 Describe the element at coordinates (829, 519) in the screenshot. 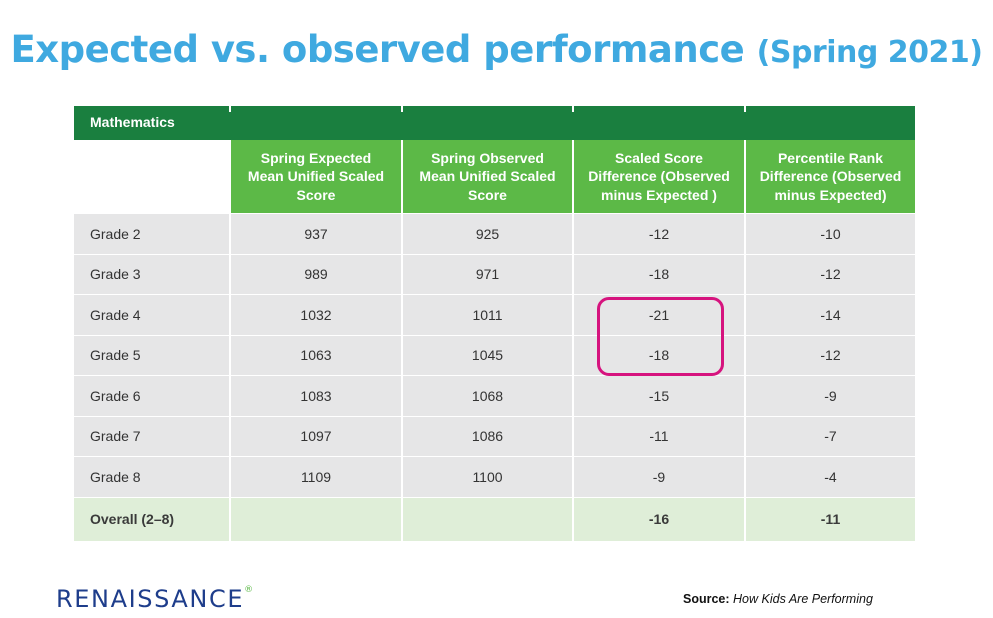

I see `total-percentile-diff-cell: -11` at that location.